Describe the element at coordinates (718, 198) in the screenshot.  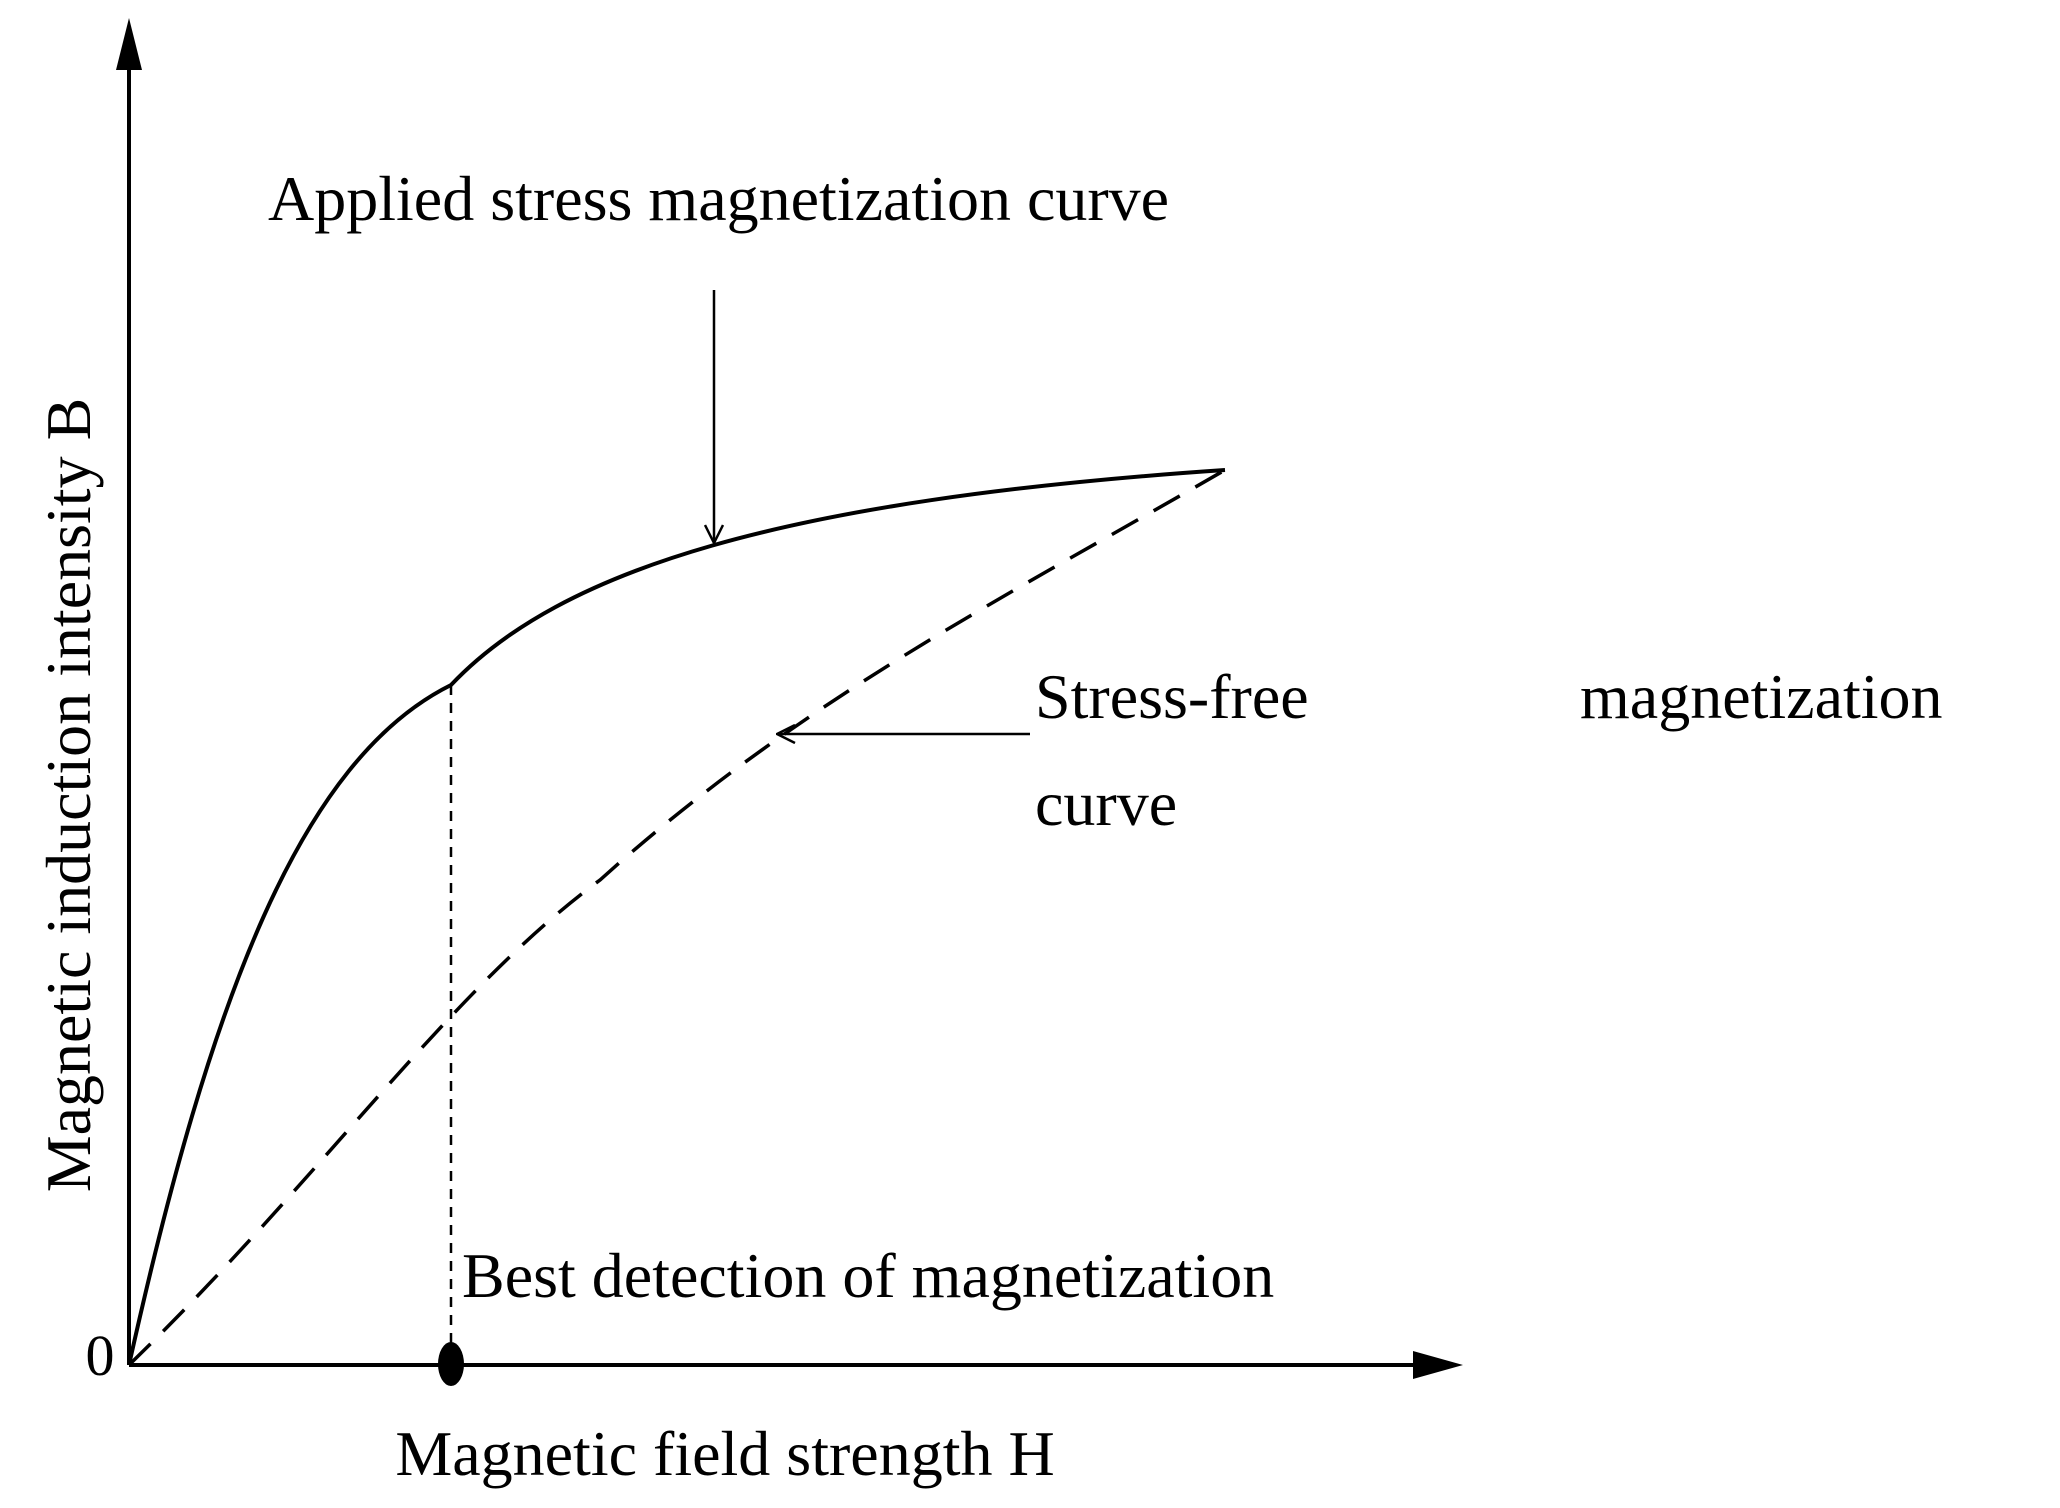
I see `applied-stress-label: Applied stress magnetization curve` at that location.